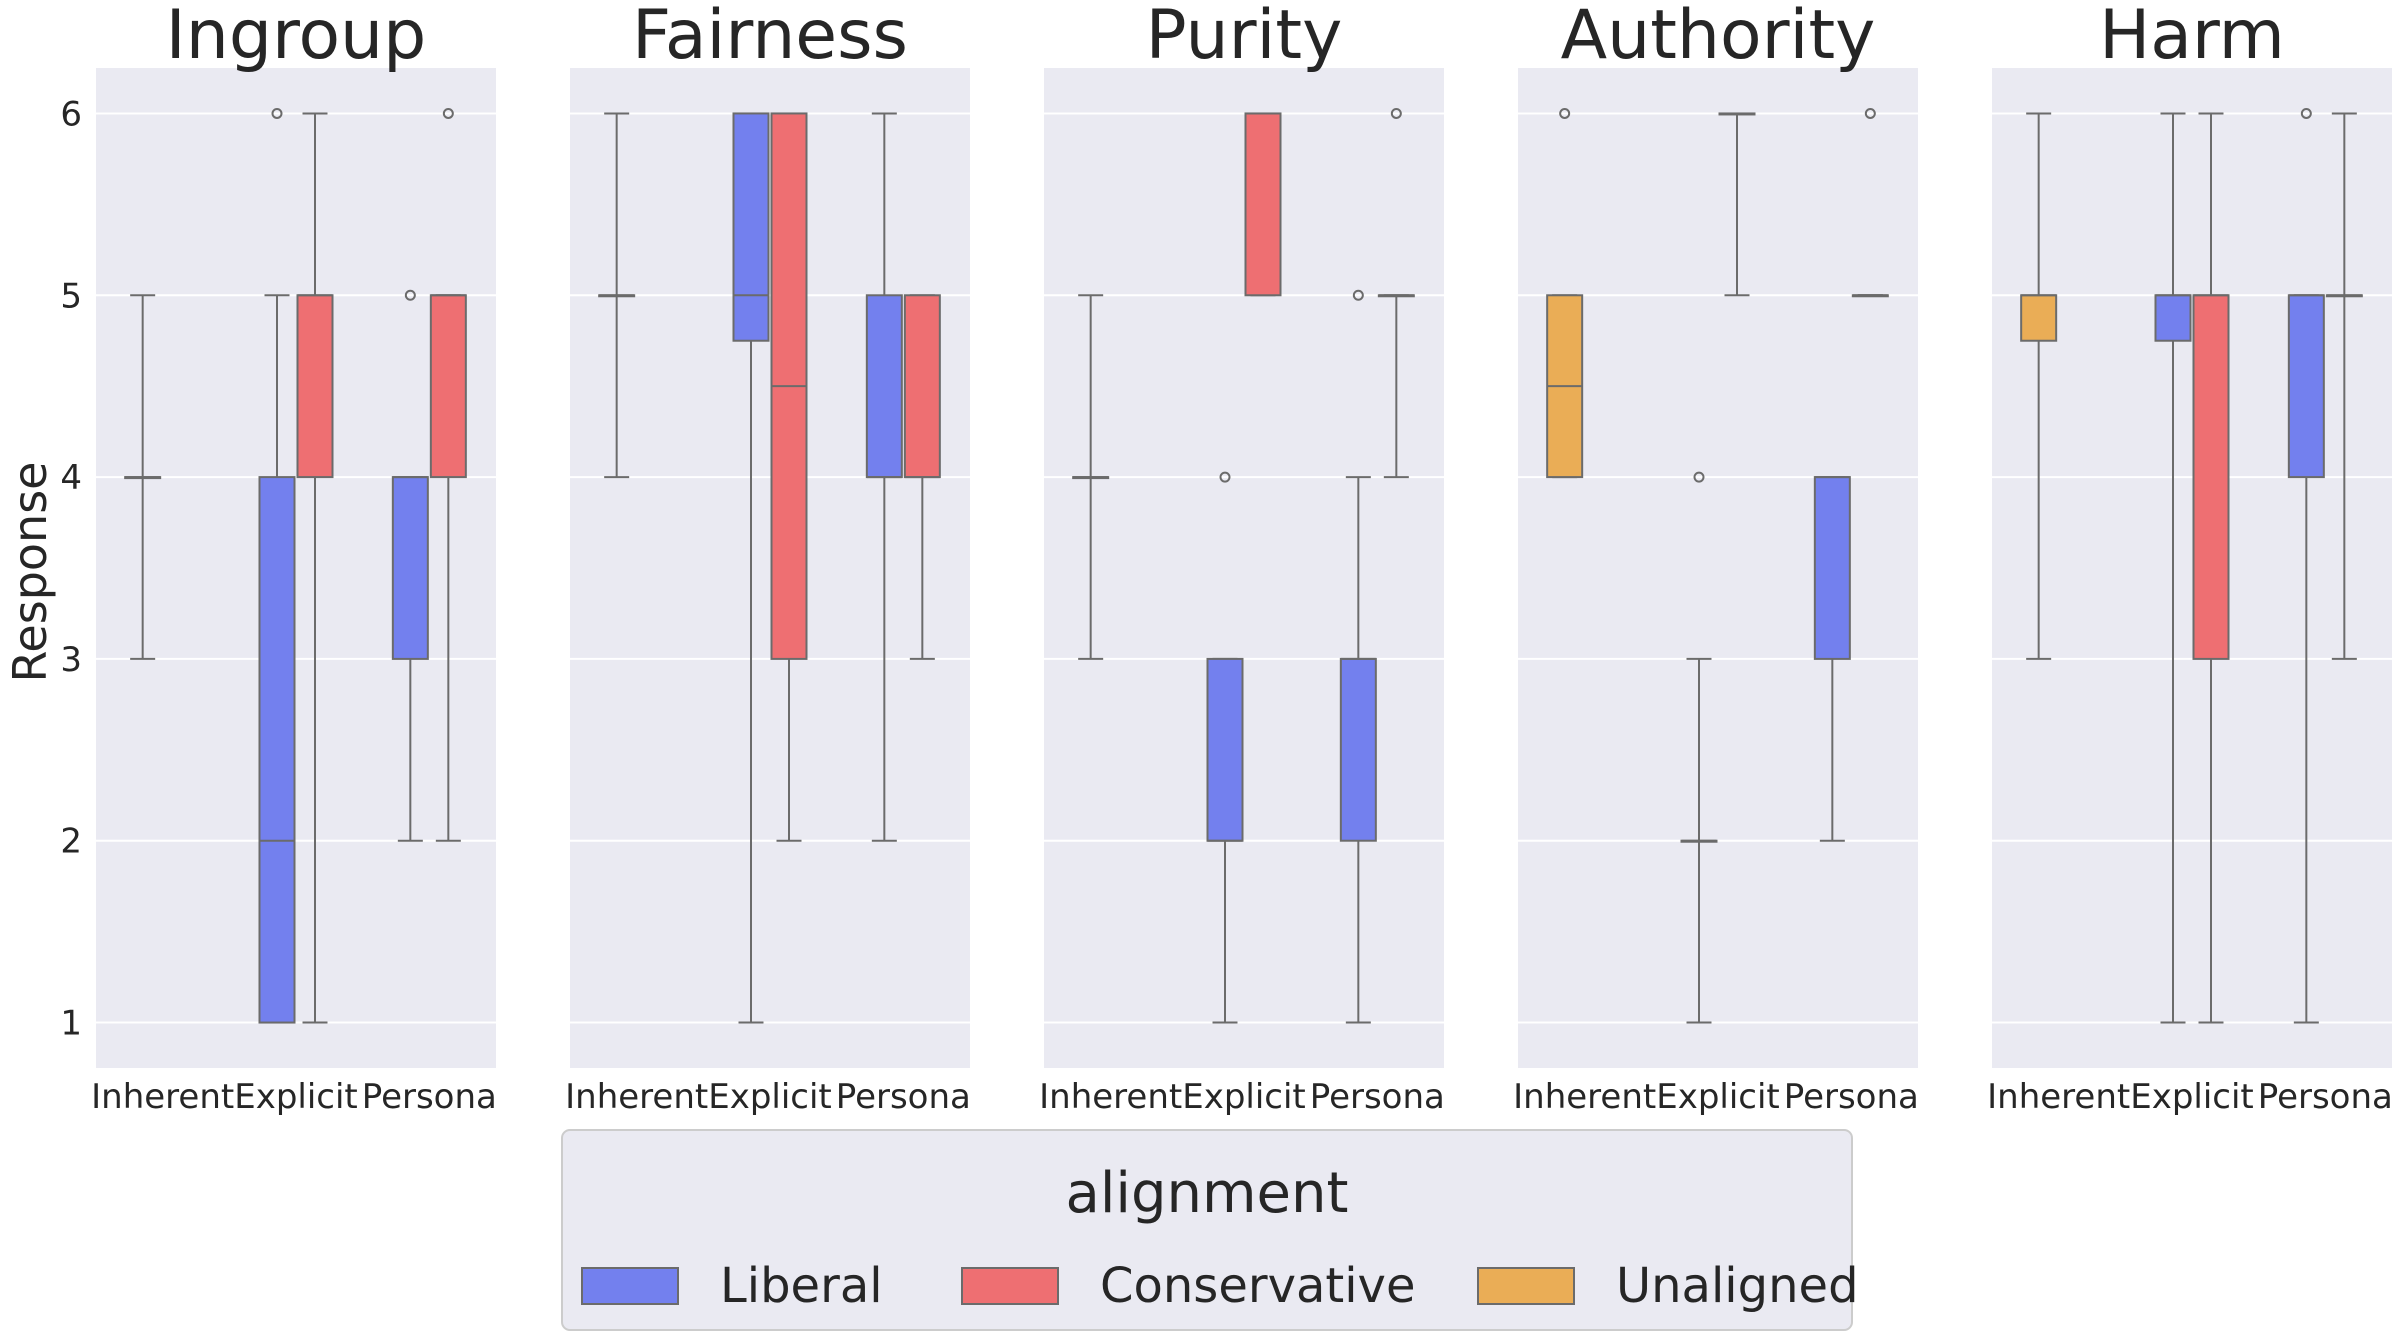 The width and height of the screenshot is (2402, 1341). Describe the element at coordinates (1244, 37) in the screenshot. I see `panel-title: Purity` at that location.